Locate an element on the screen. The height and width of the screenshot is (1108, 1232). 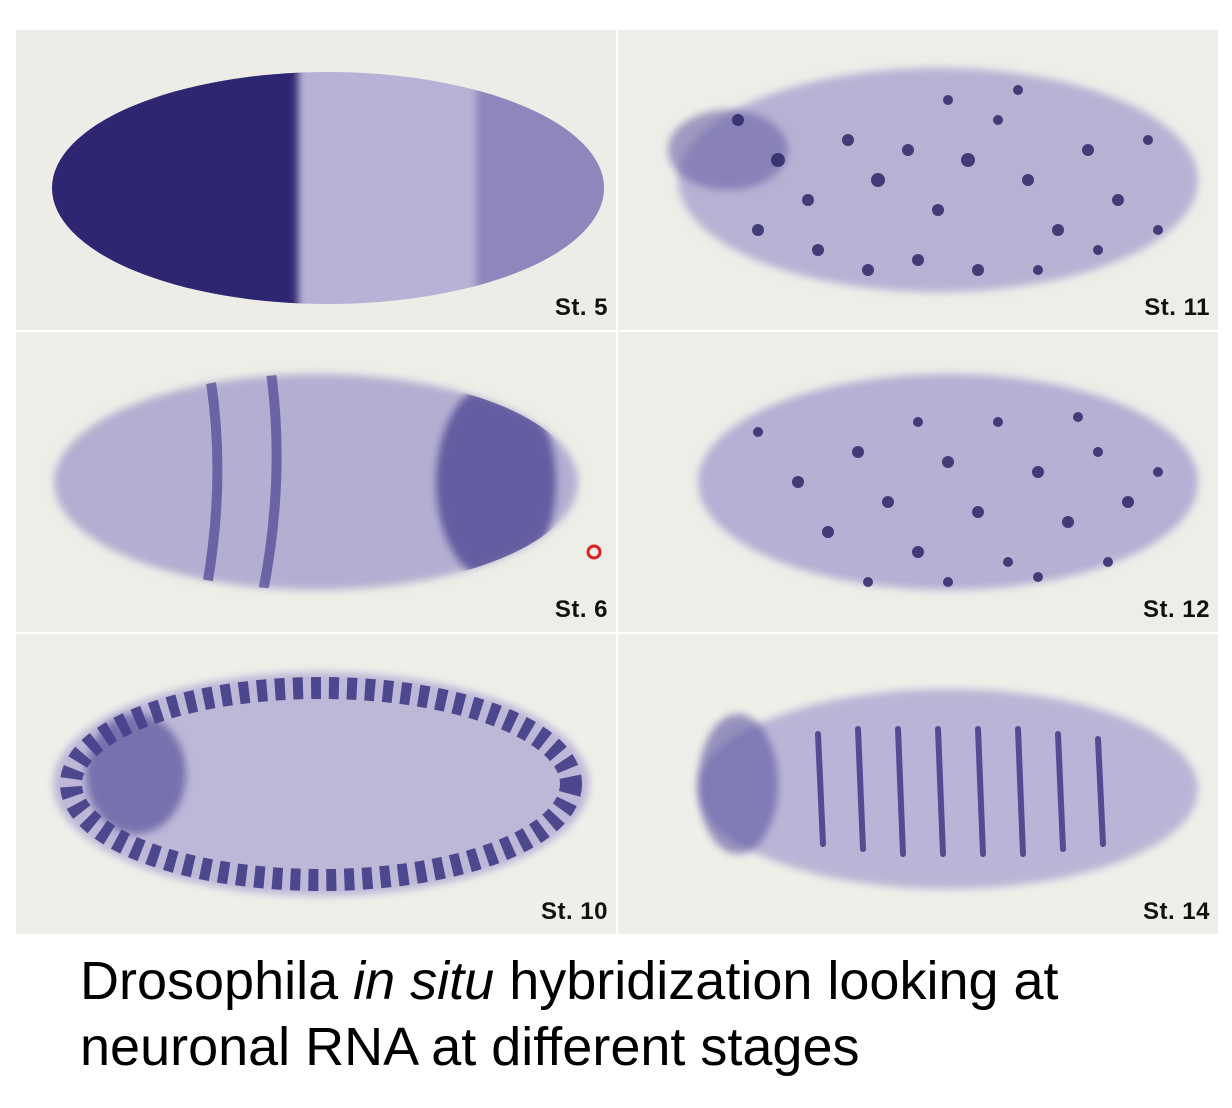
embryo-st14-image is located at coordinates (918, 784).